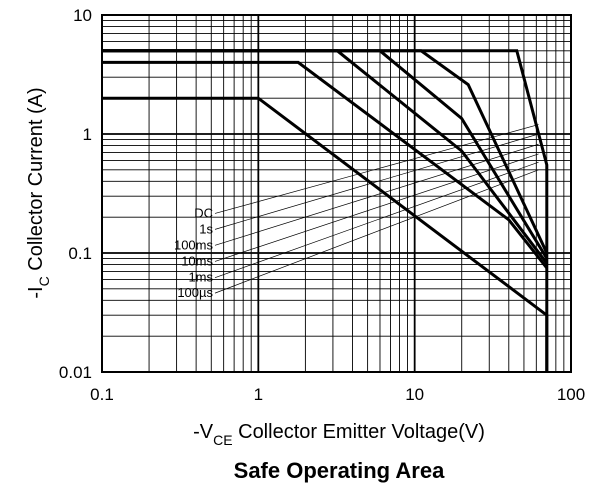  I want to click on series-label: DC, so click(203, 212).